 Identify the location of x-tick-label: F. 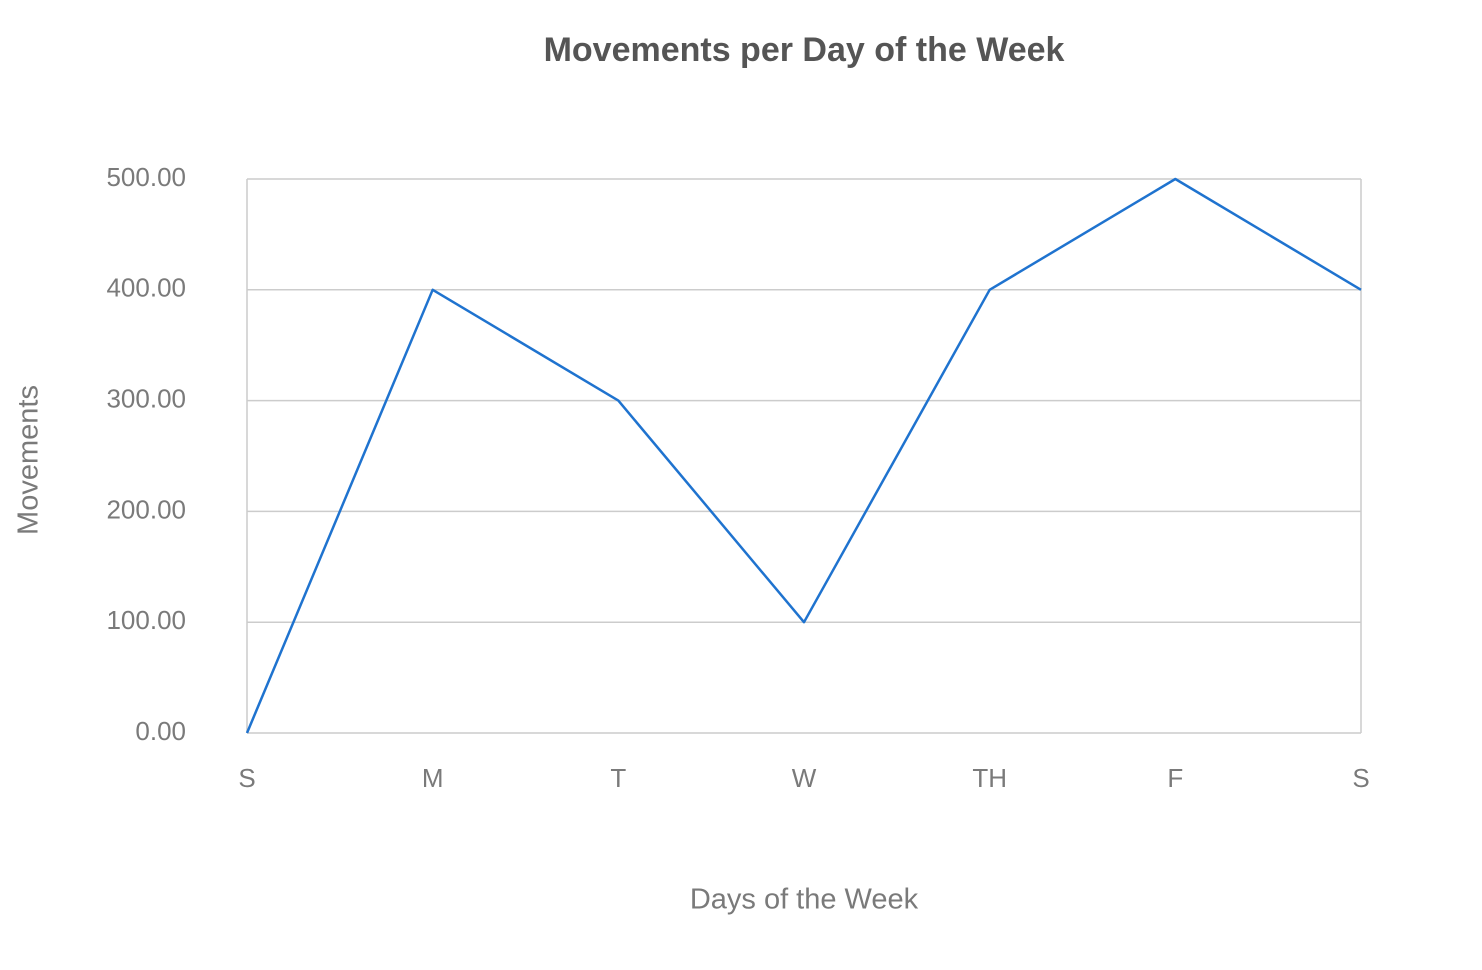
(1175, 778).